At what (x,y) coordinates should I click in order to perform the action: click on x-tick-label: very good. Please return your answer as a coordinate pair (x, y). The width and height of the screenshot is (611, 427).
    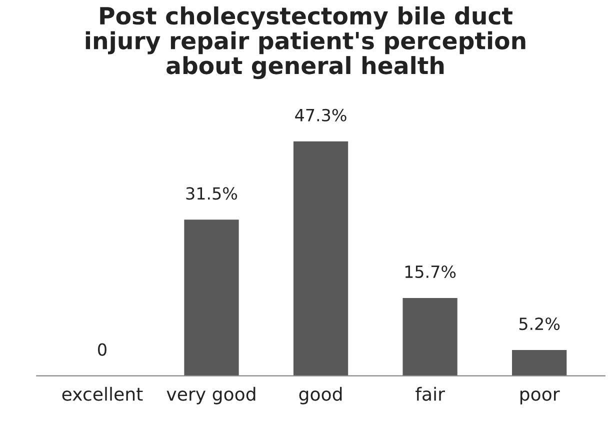
    Looking at the image, I should click on (211, 395).